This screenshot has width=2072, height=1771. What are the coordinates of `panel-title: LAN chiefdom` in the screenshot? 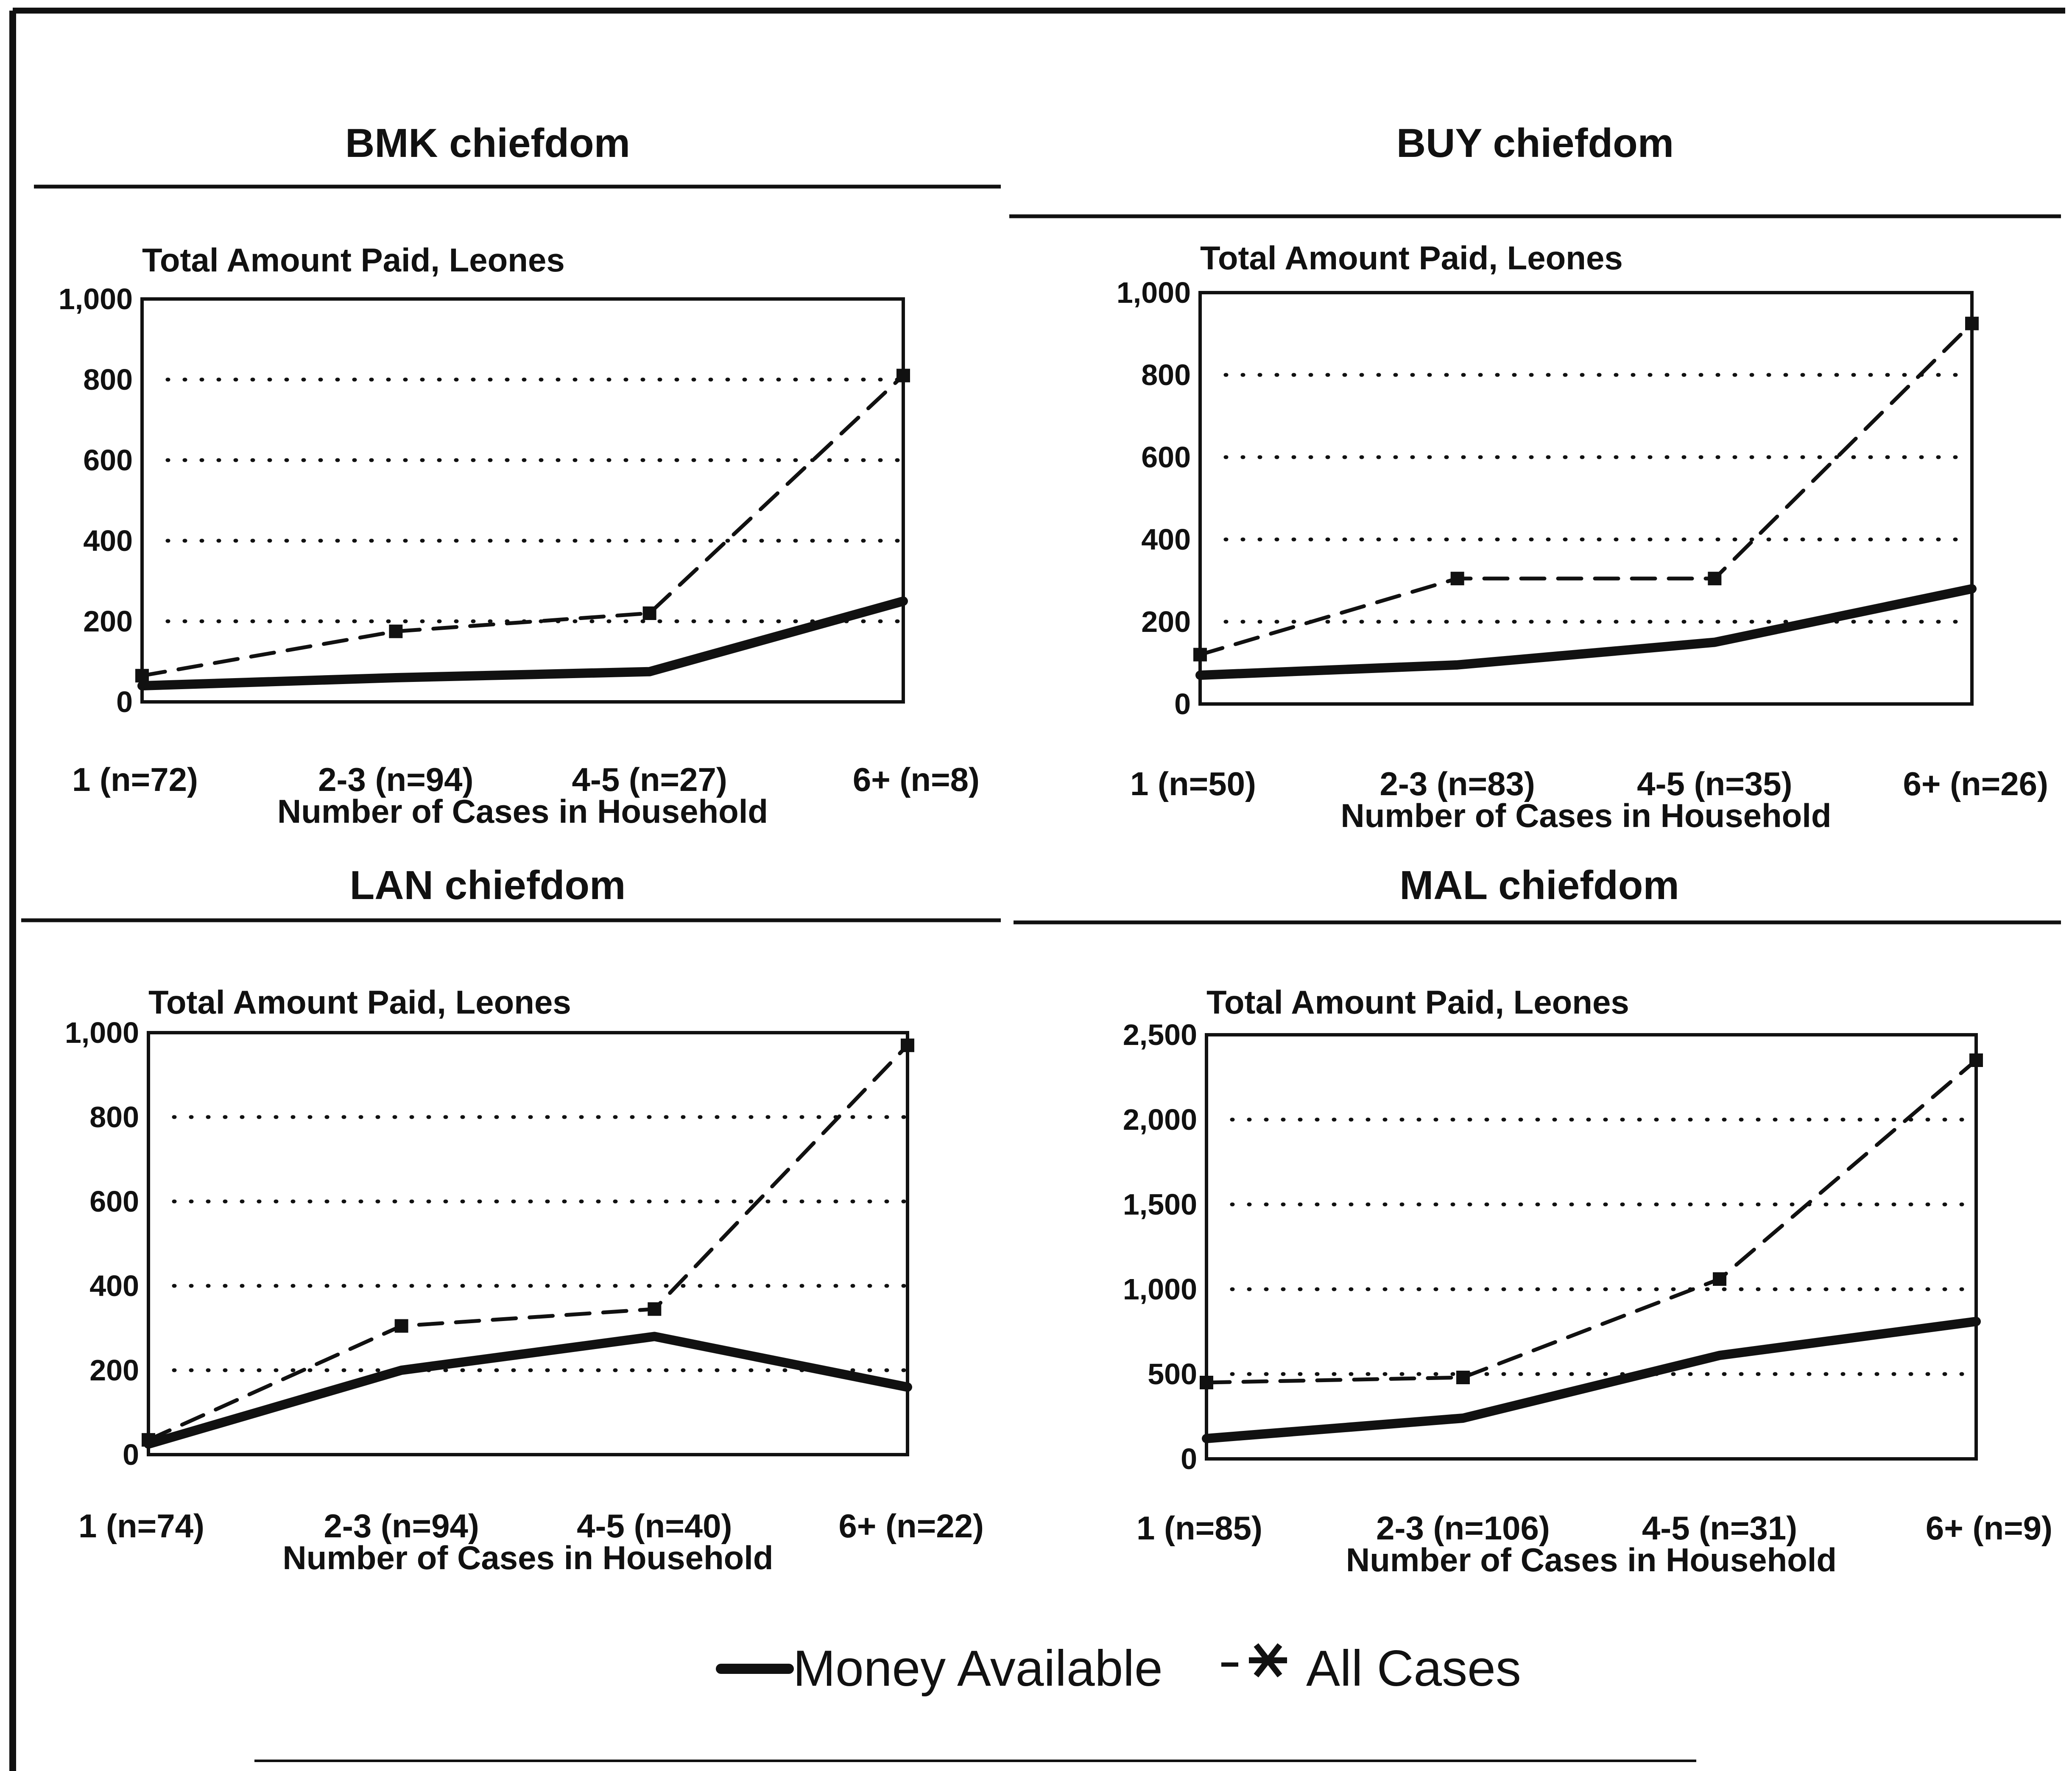 It's located at (488, 885).